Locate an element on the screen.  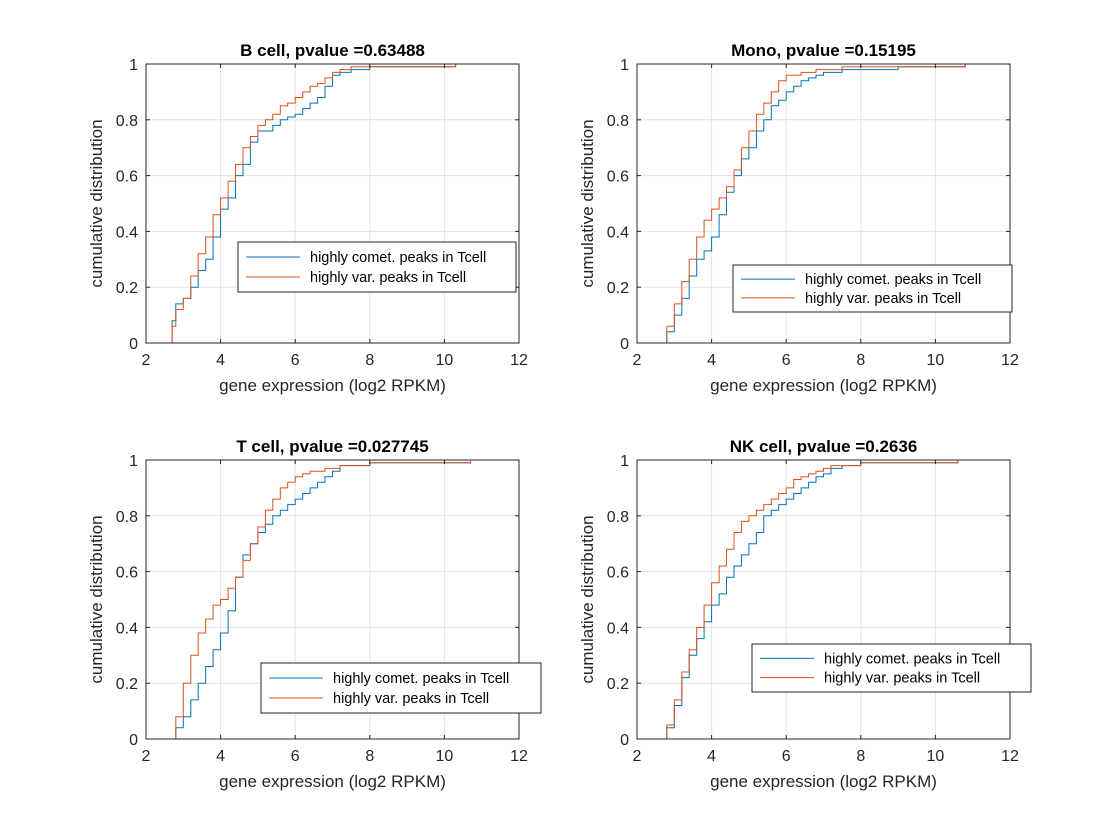
chart-title: T cell, pvalue =0.027745 is located at coordinates (332, 446).